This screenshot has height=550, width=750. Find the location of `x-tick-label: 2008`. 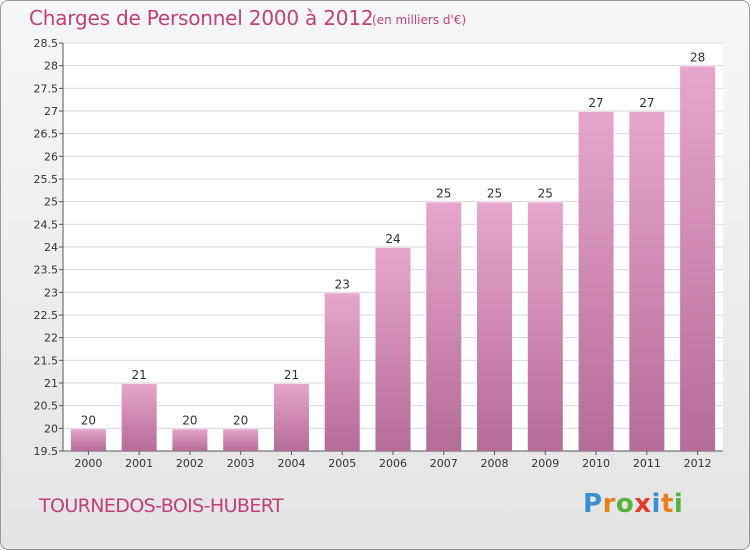

x-tick-label: 2008 is located at coordinates (495, 463).